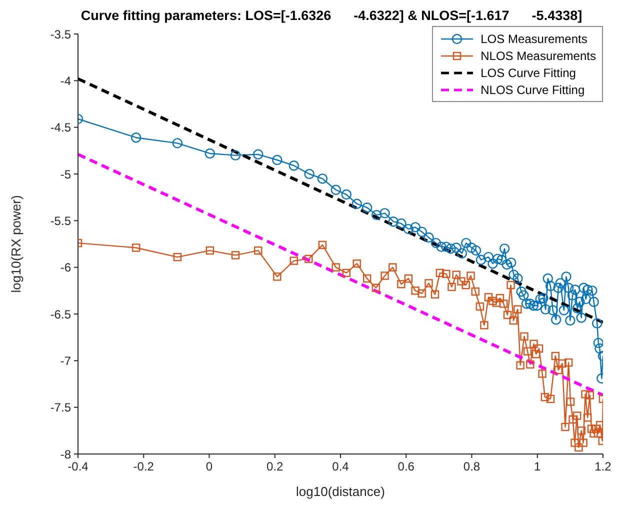 The width and height of the screenshot is (623, 510). What do you see at coordinates (341, 467) in the screenshot?
I see `x-tick-label: 0.4` at bounding box center [341, 467].